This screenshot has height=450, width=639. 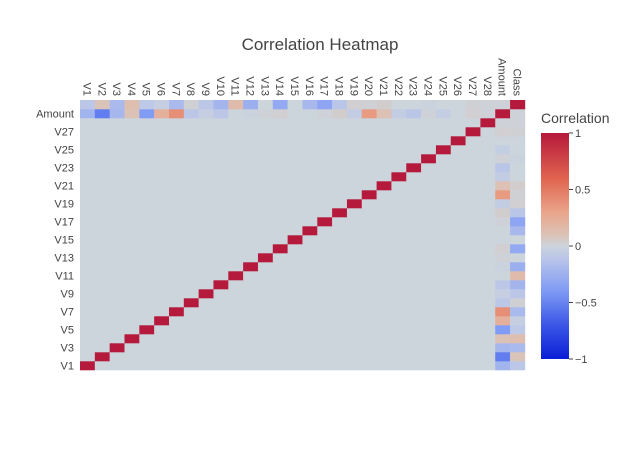 I want to click on y-tick-label: V15, so click(x=64, y=241).